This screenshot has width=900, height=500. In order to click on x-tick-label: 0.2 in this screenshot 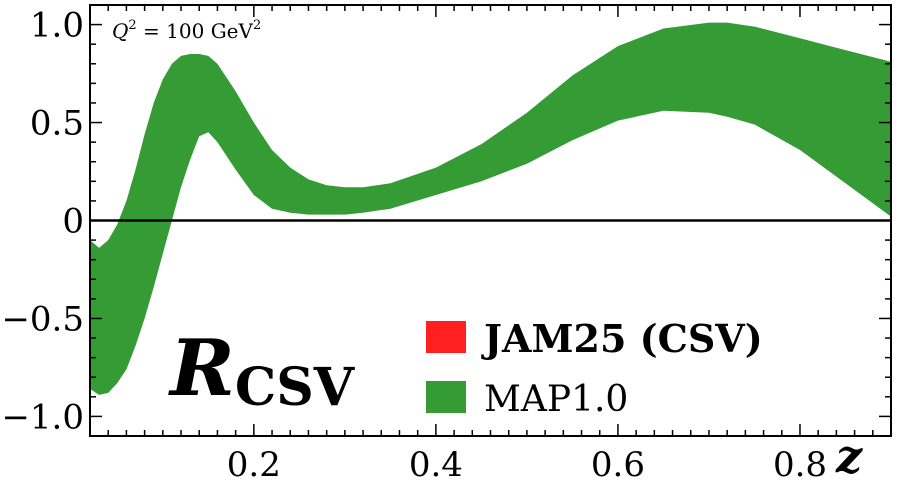, I will do `click(254, 465)`.